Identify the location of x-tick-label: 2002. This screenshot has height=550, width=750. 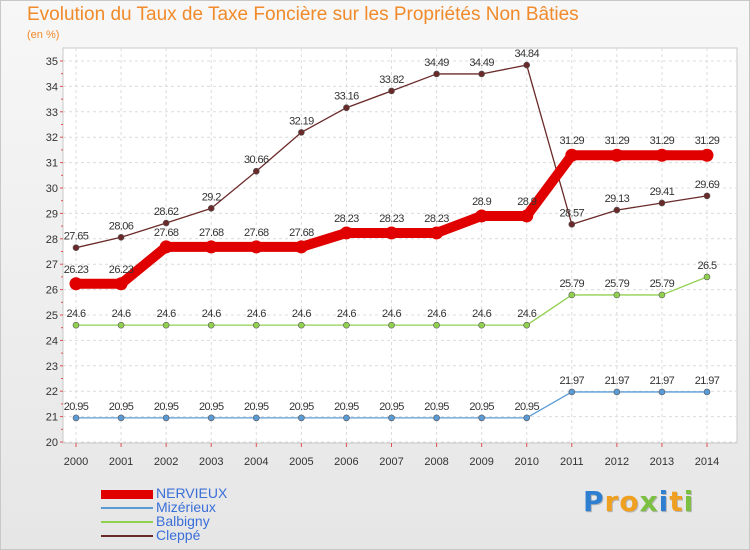
(166, 462).